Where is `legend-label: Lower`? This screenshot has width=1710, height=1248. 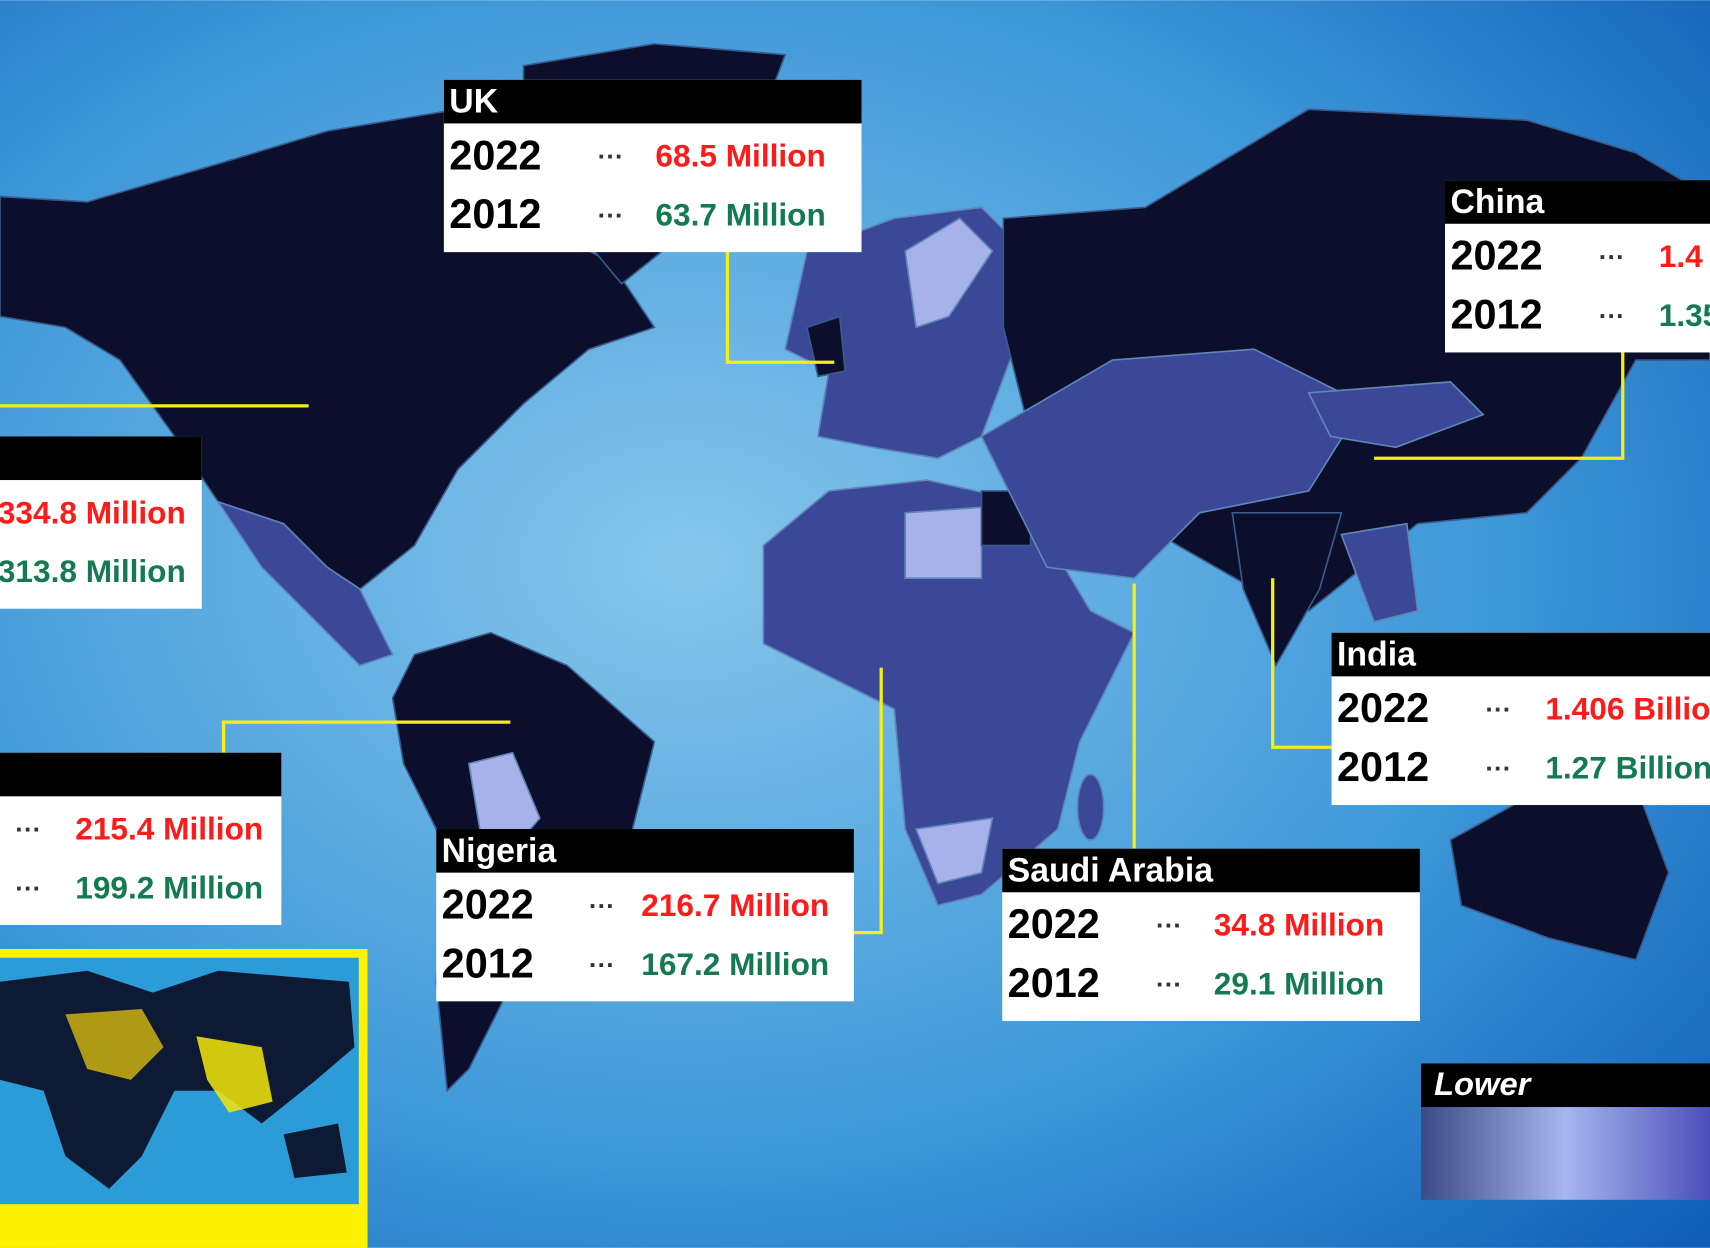
legend-label: Lower is located at coordinates (1483, 1083).